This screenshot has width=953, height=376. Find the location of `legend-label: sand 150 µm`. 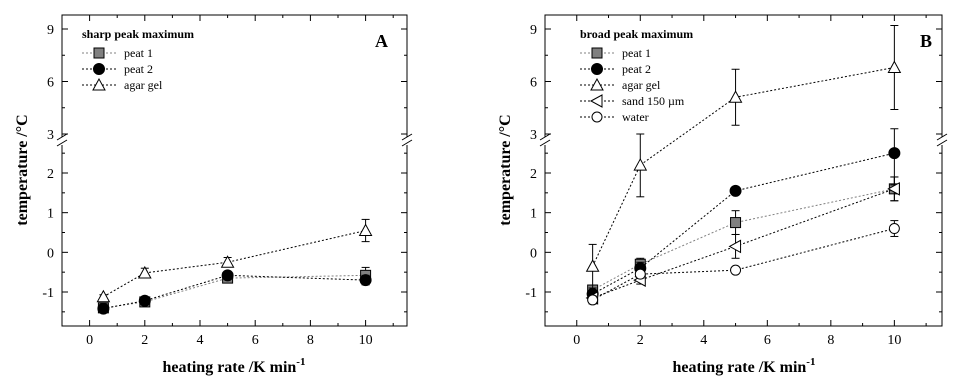

legend-label: sand 150 µm is located at coordinates (653, 101).